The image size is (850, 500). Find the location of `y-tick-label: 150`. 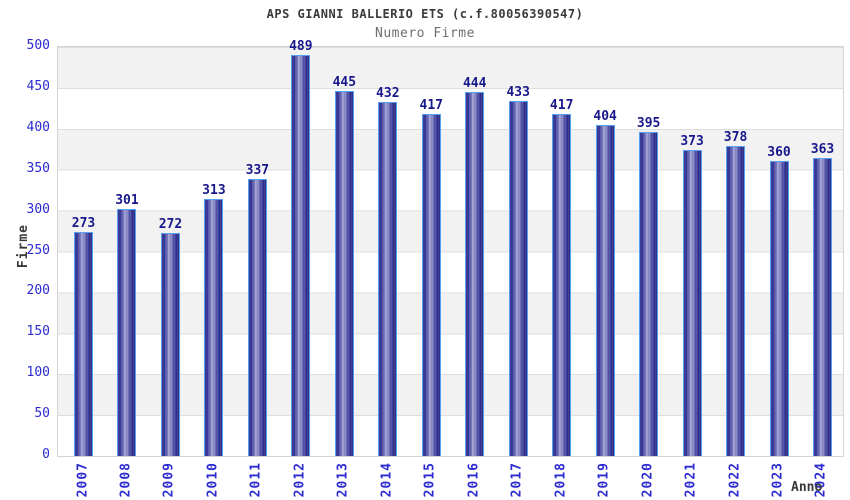

y-tick-label: 150 is located at coordinates (38, 332).